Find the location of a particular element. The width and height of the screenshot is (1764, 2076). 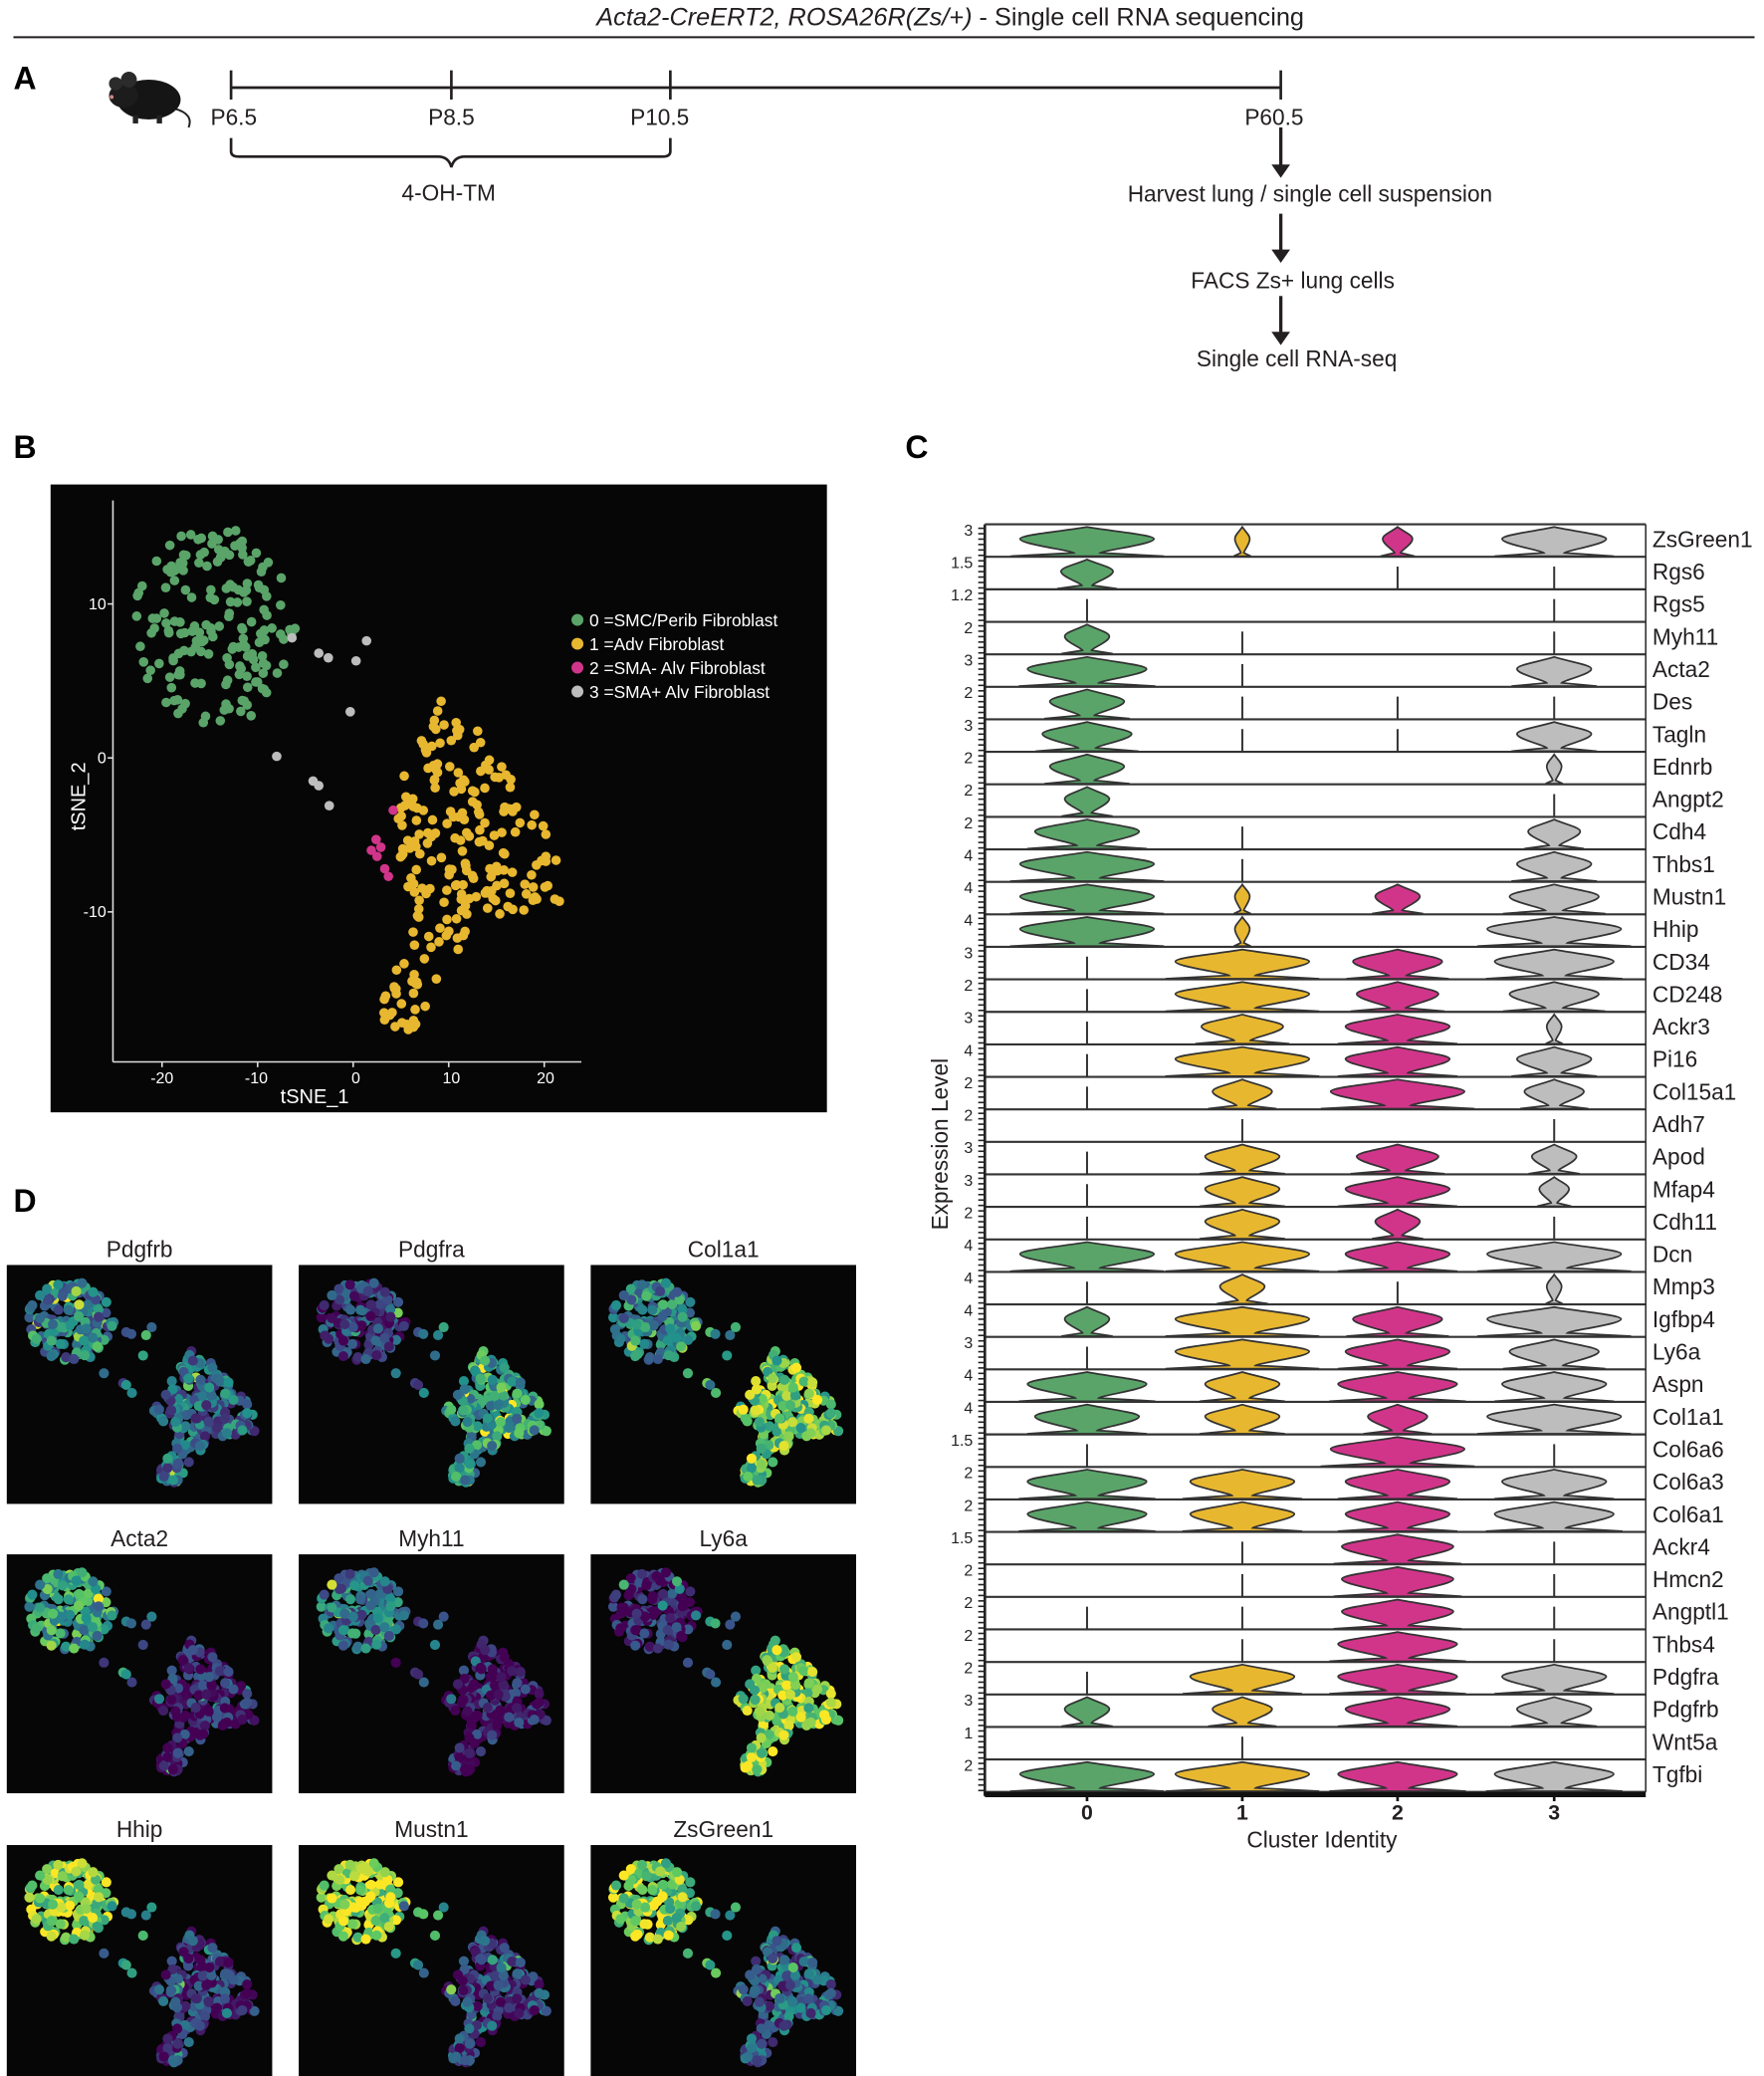

violin-row-Cdh4: 2 Cdh4 is located at coordinates (1335, 833).